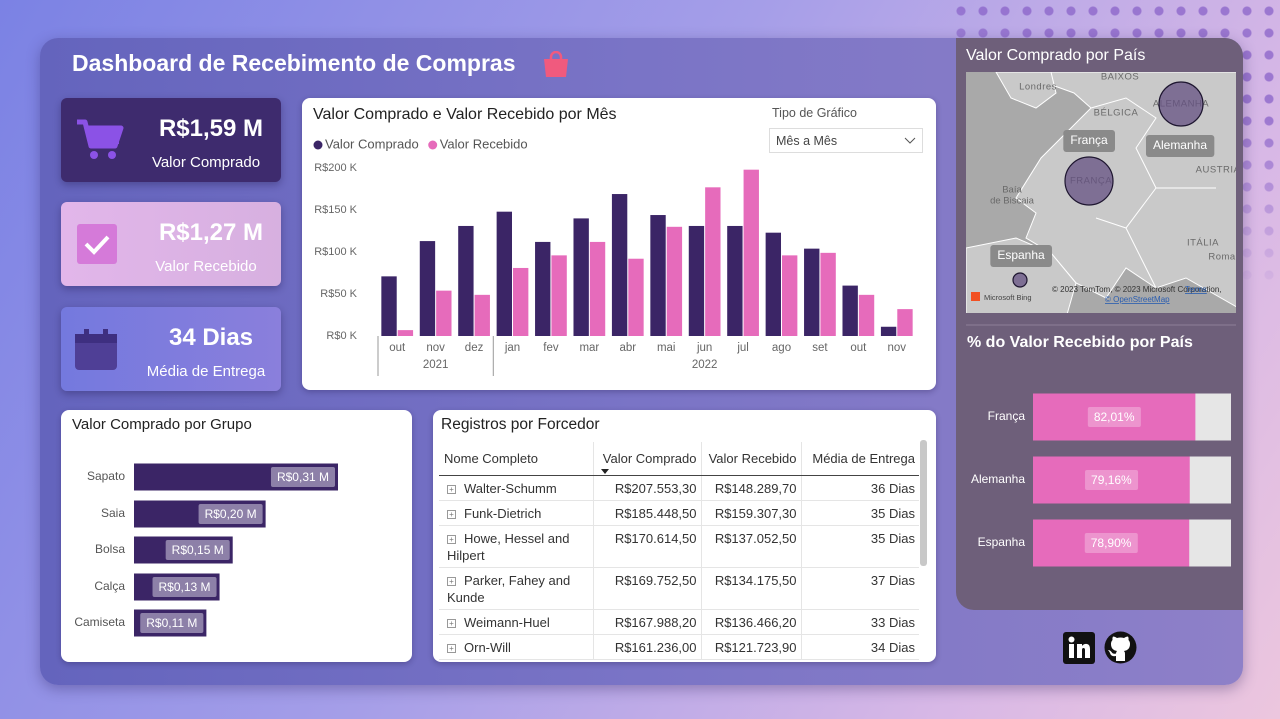  What do you see at coordinates (516, 488) in the screenshot?
I see `table-cell: + Walter-Schumm` at bounding box center [516, 488].